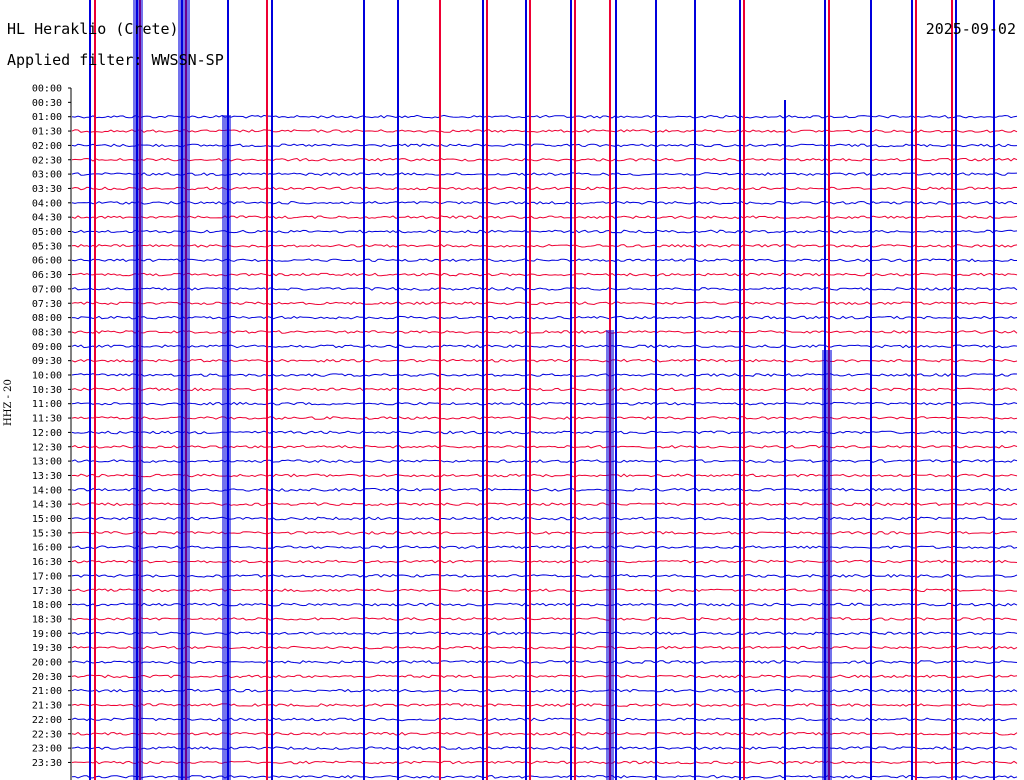 The image size is (1024, 780). Describe the element at coordinates (47, 591) in the screenshot. I see `tick-label-35: 17:30` at that location.